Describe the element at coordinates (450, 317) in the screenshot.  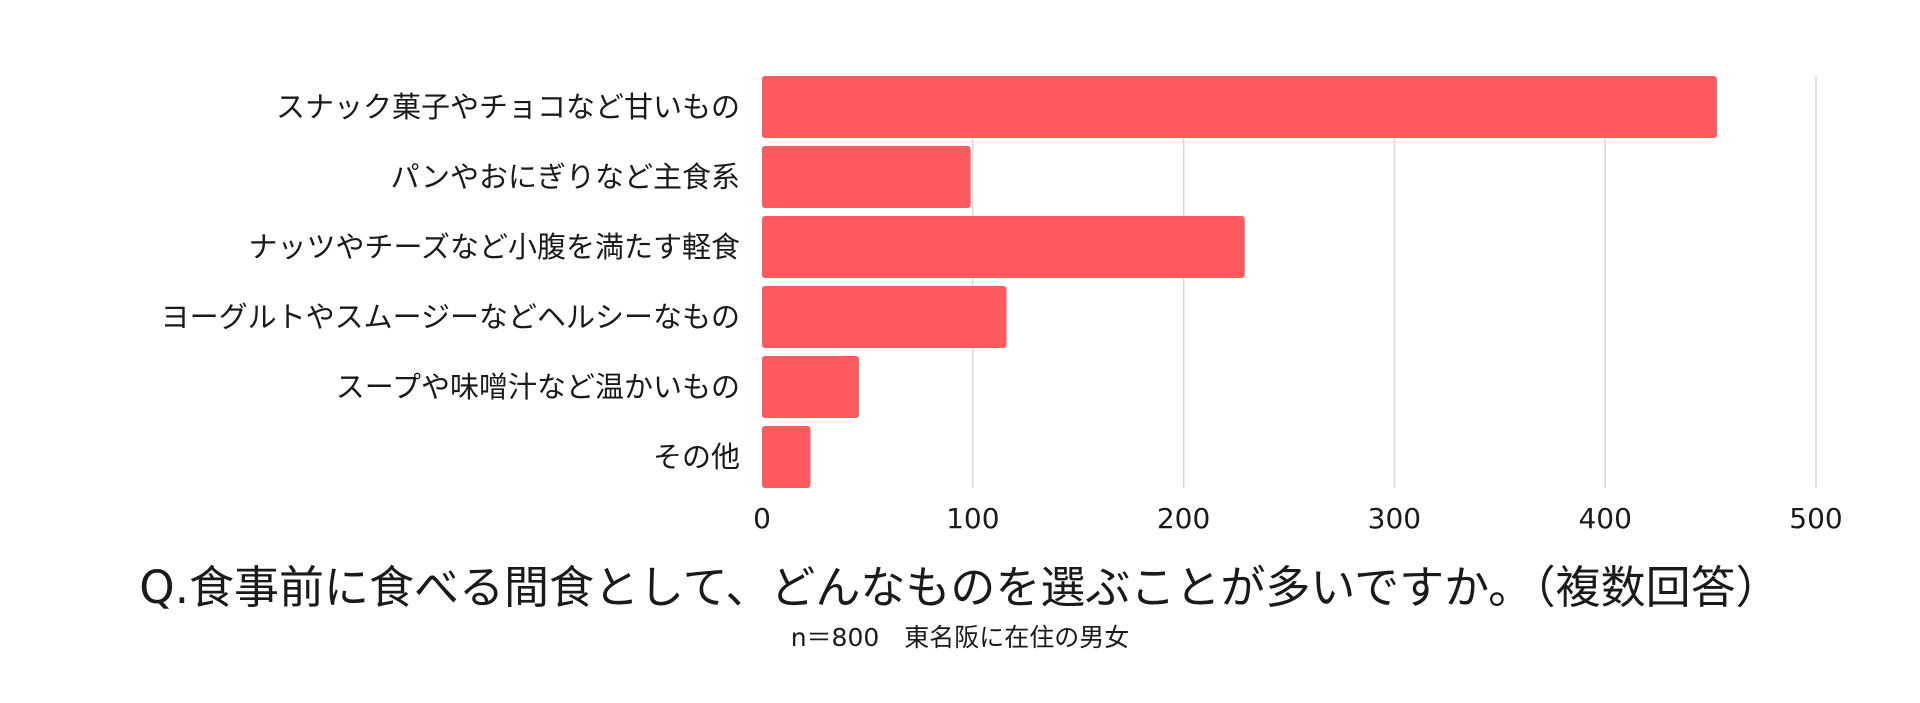
I see `category-label-4: ヨーグルトやスムージーなどヘルシーなもの` at that location.